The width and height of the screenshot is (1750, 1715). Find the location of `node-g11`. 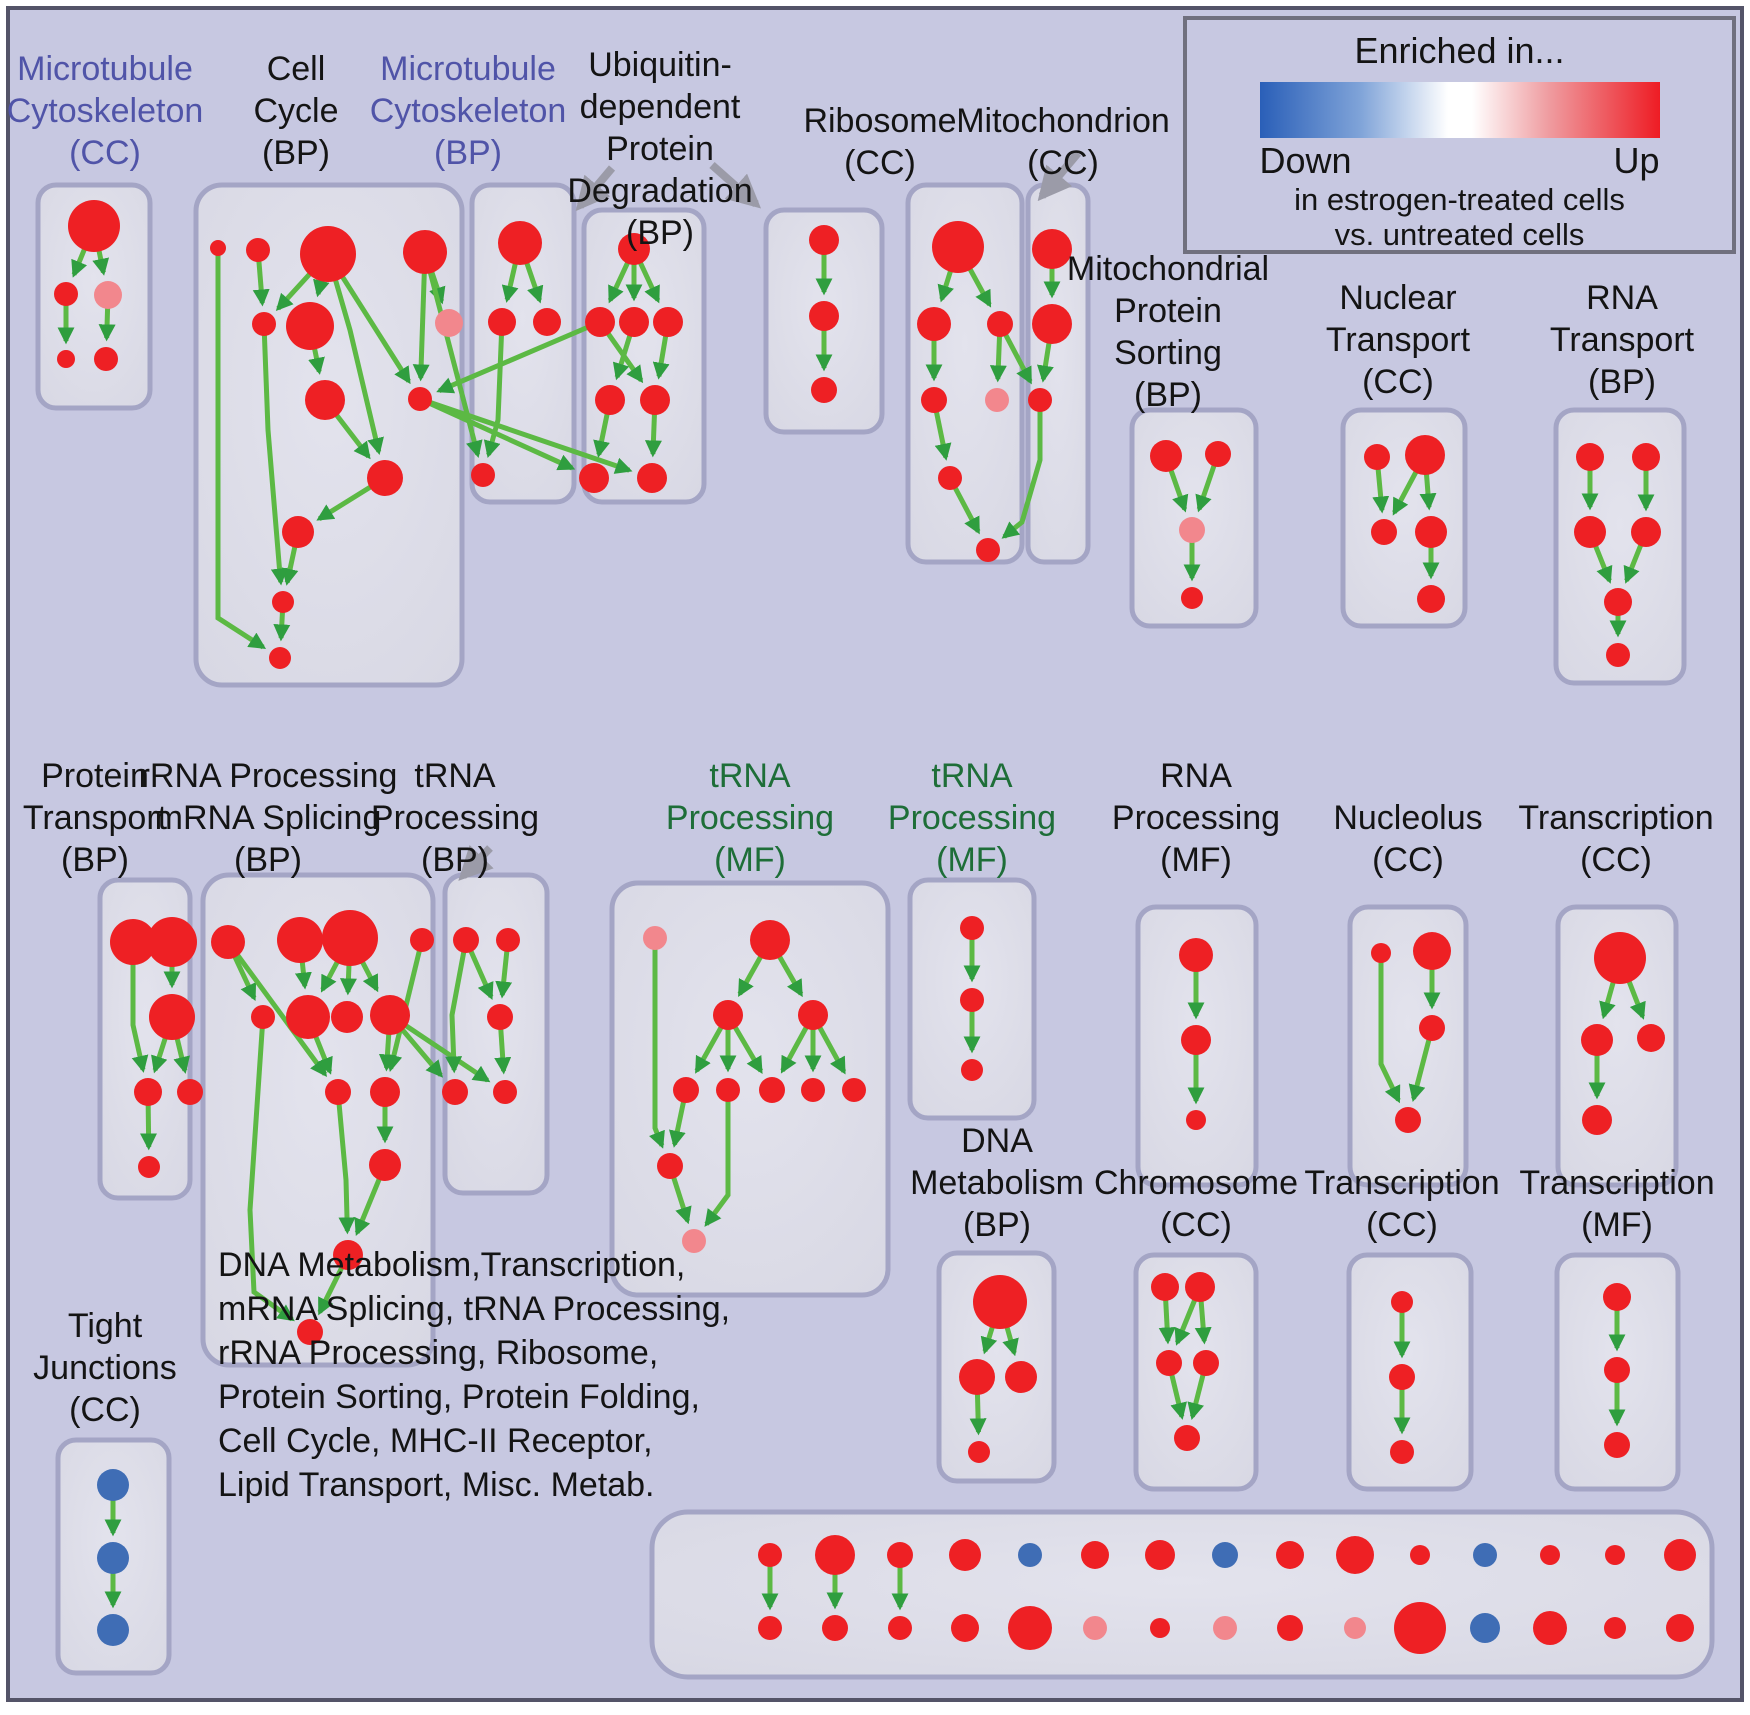

node-g11 is located at coordinates (385, 1165).